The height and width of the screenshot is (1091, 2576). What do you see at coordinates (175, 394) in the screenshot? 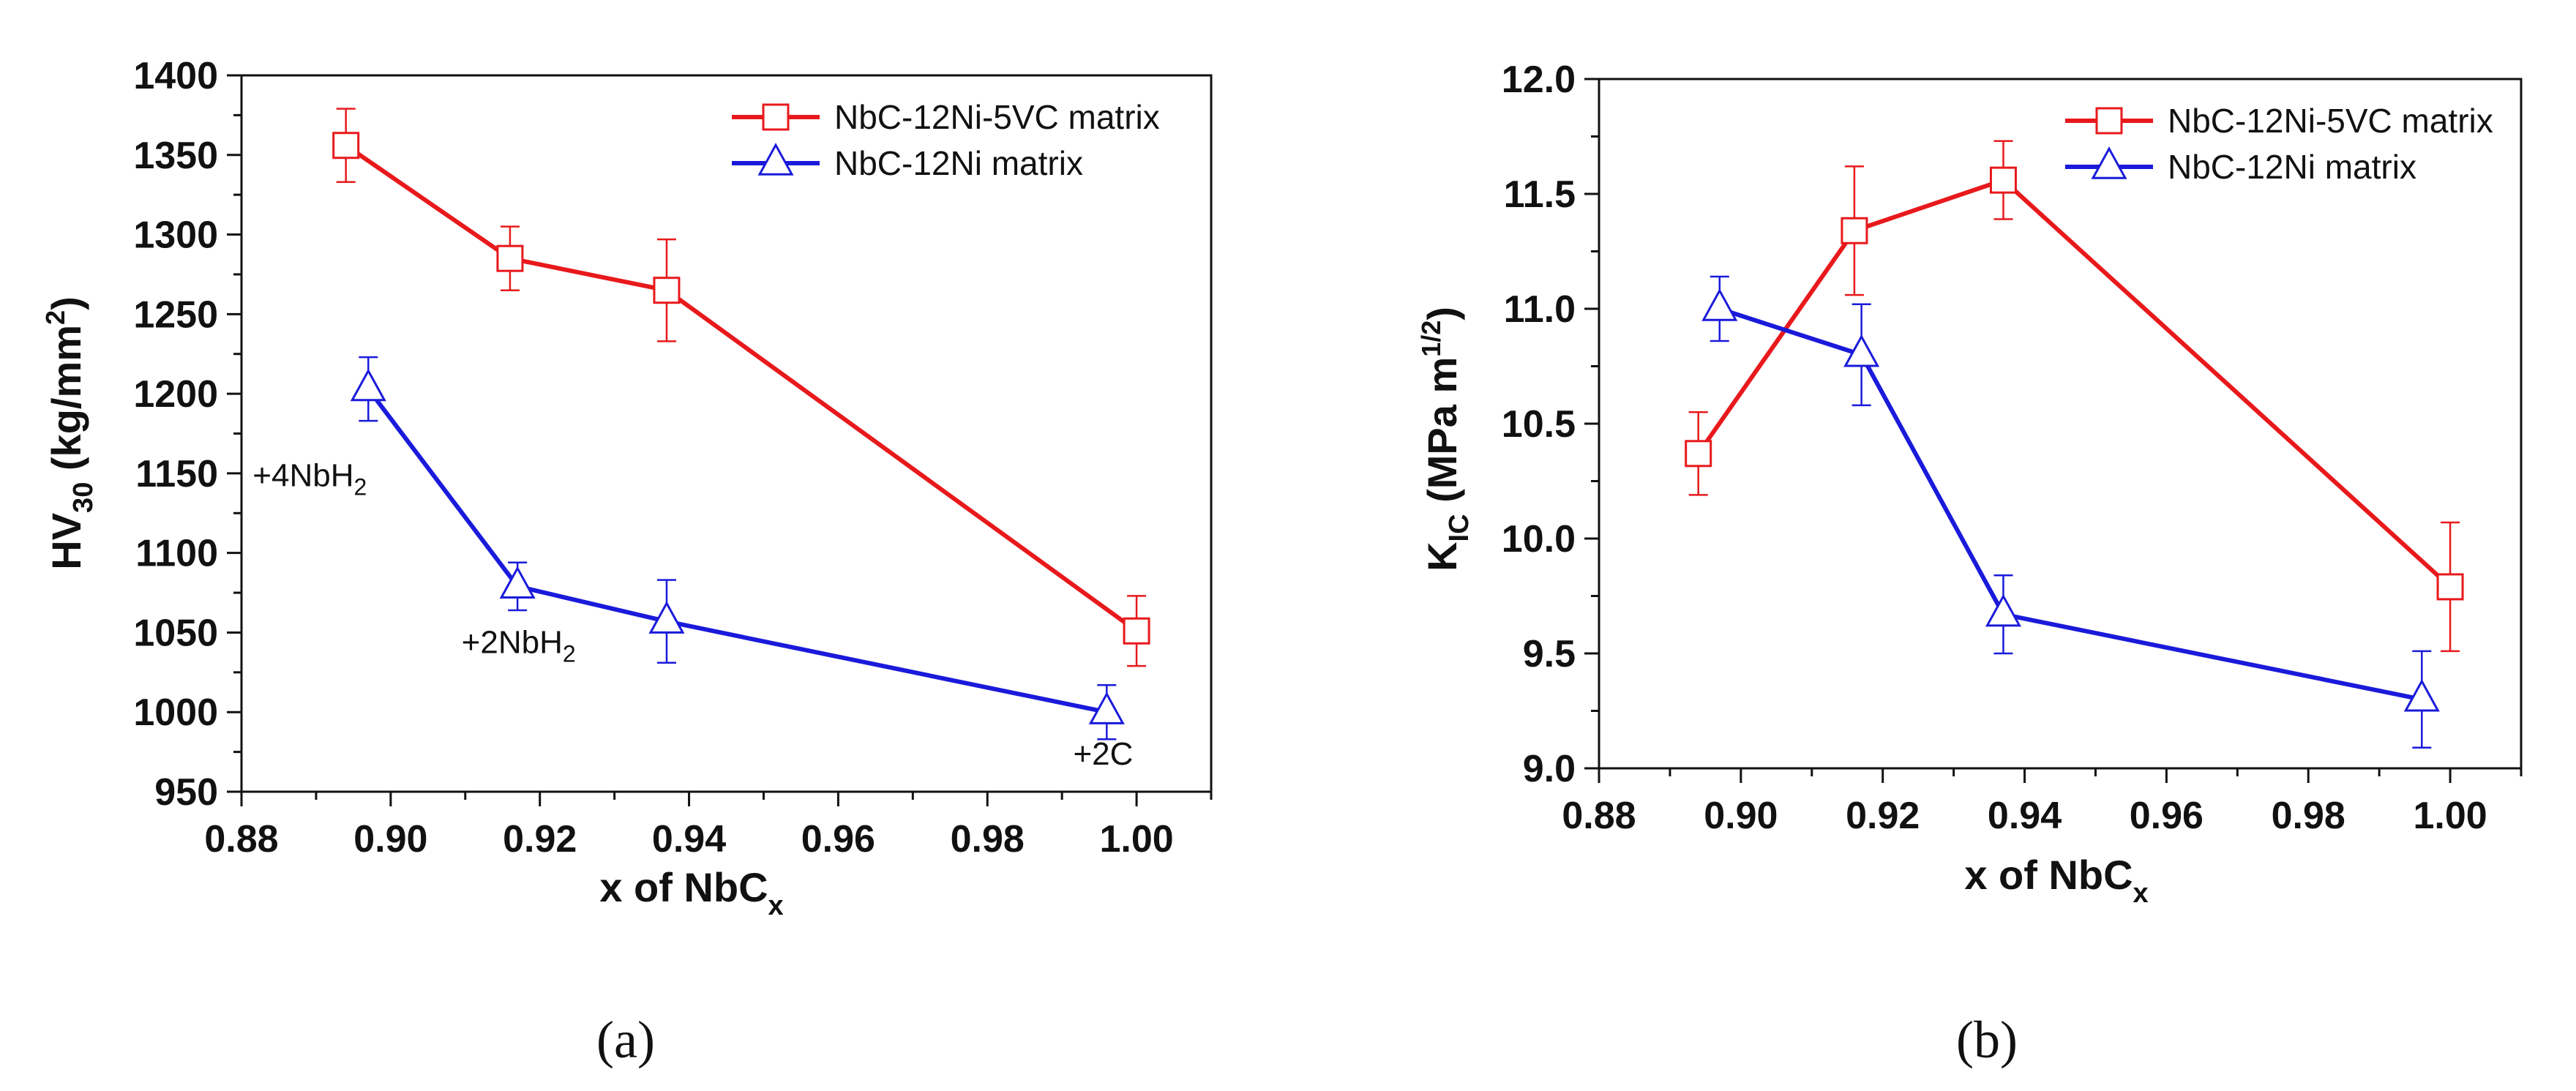
I see `y-tick-label: 1200` at bounding box center [175, 394].